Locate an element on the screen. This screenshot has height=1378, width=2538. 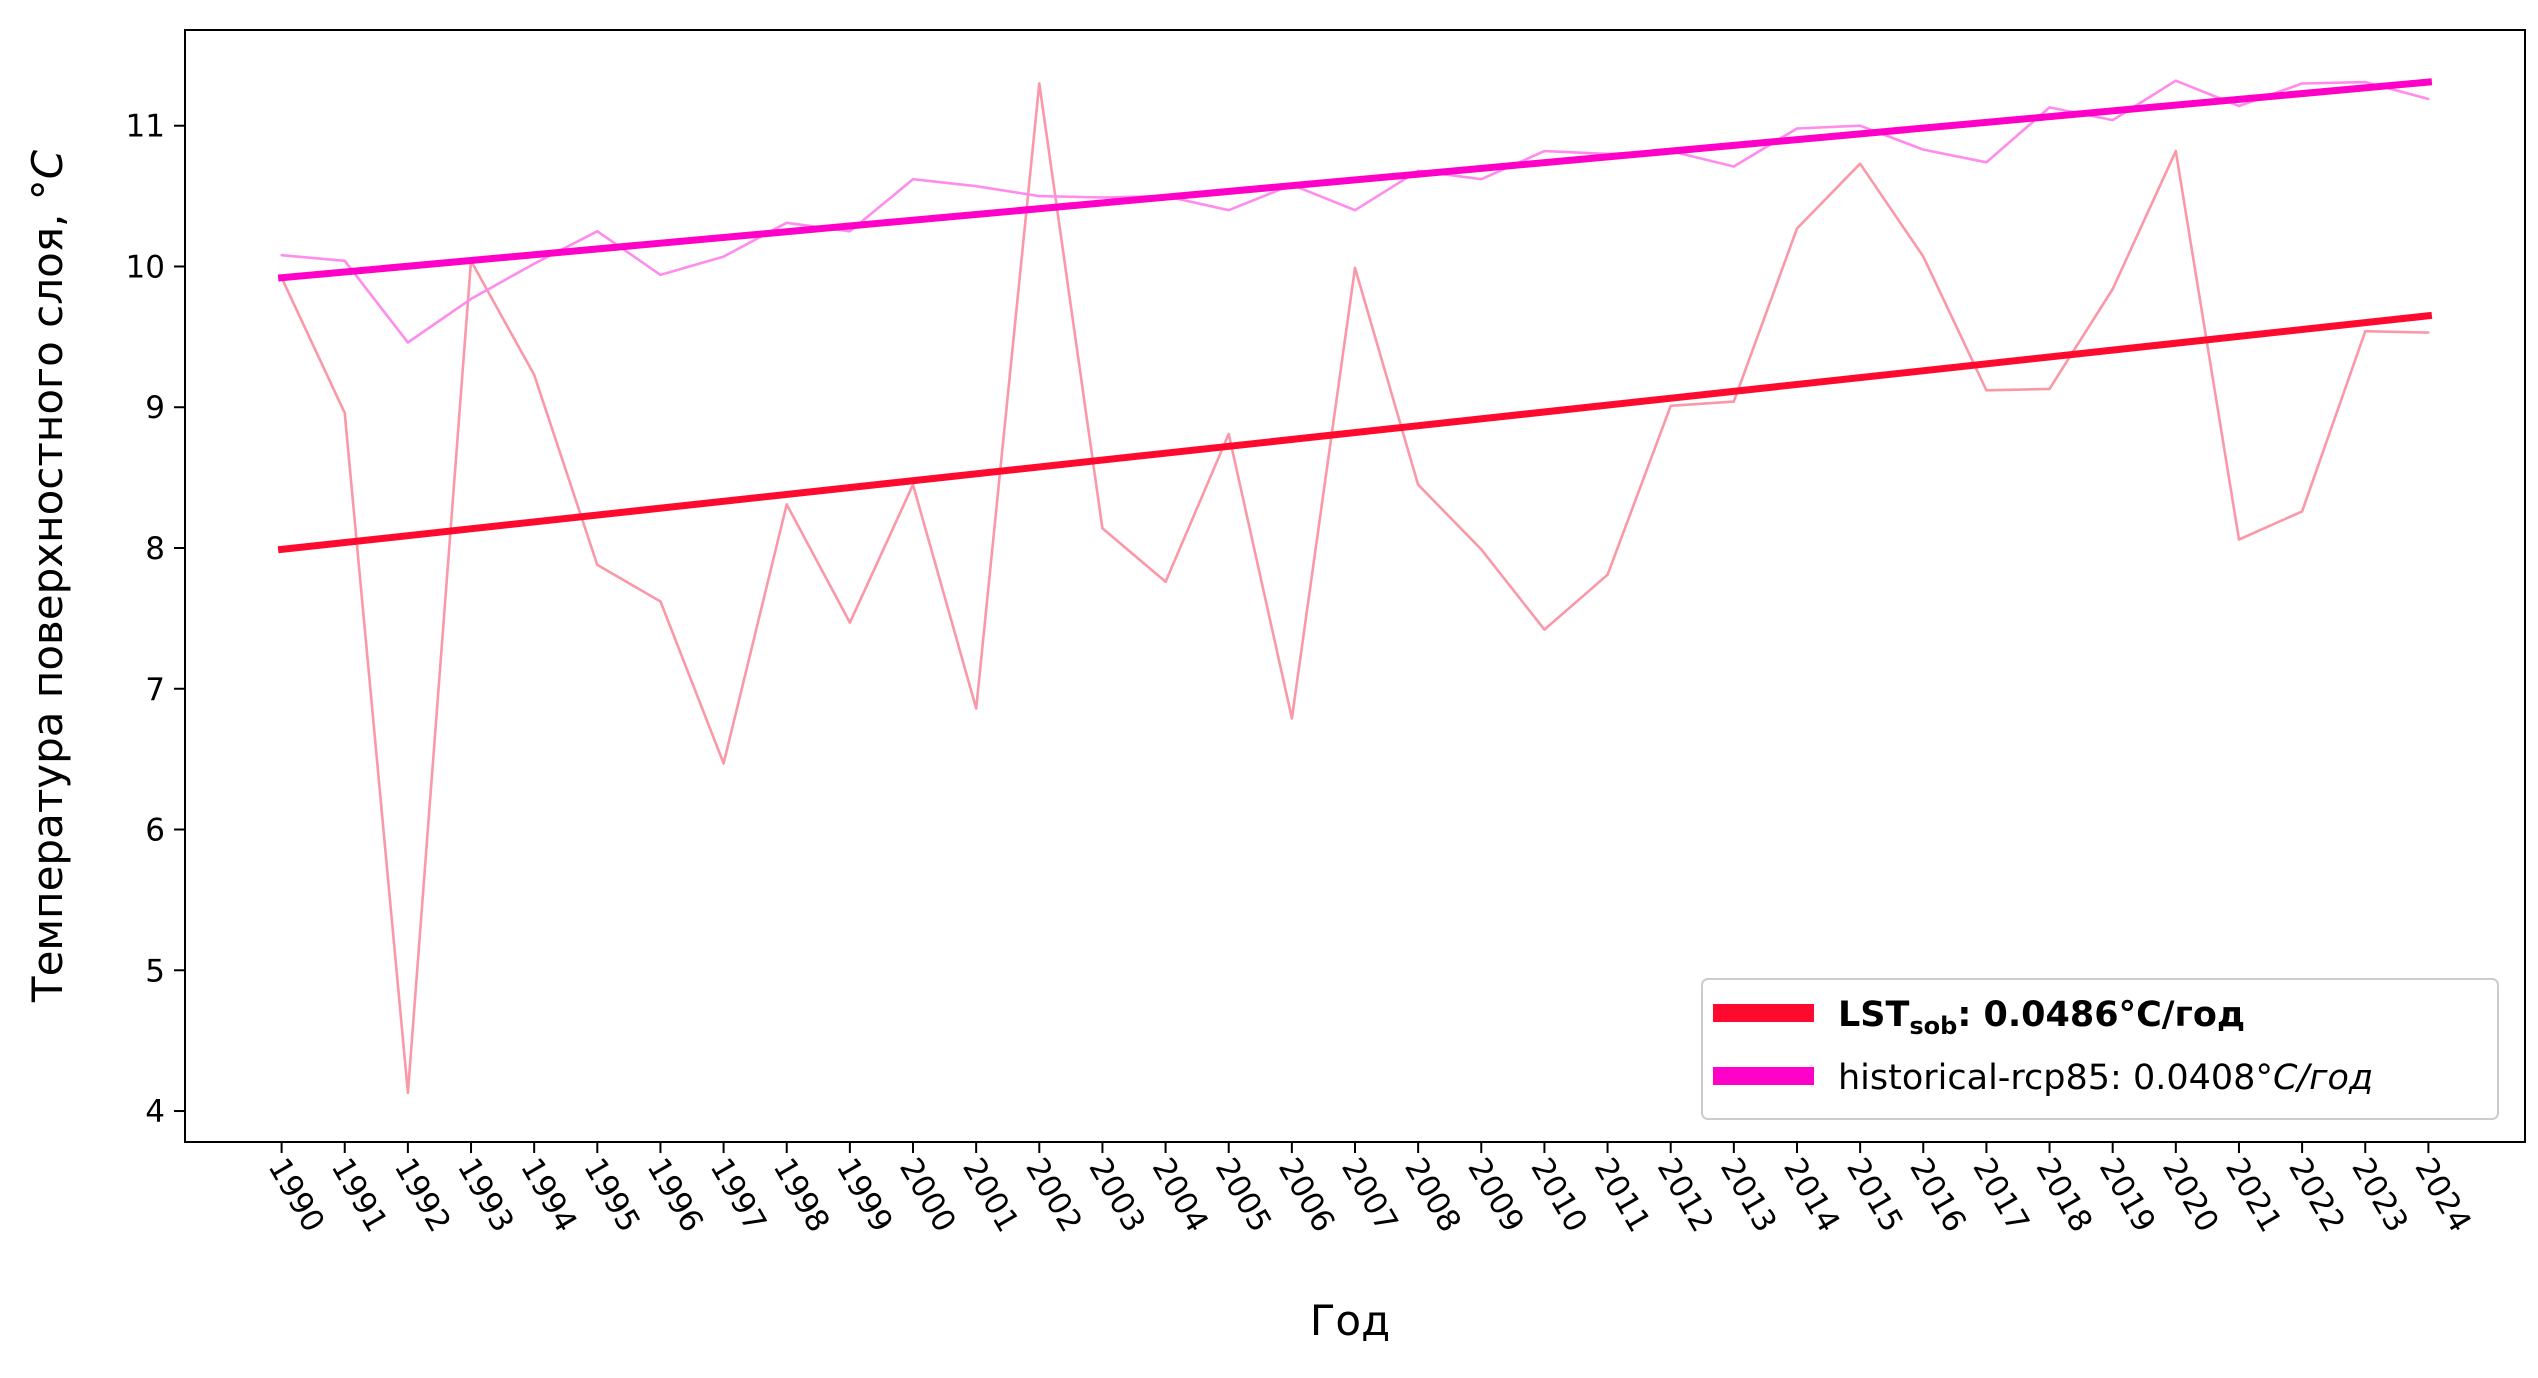
x-tick-label: 2012 is located at coordinates (1685, 1195).